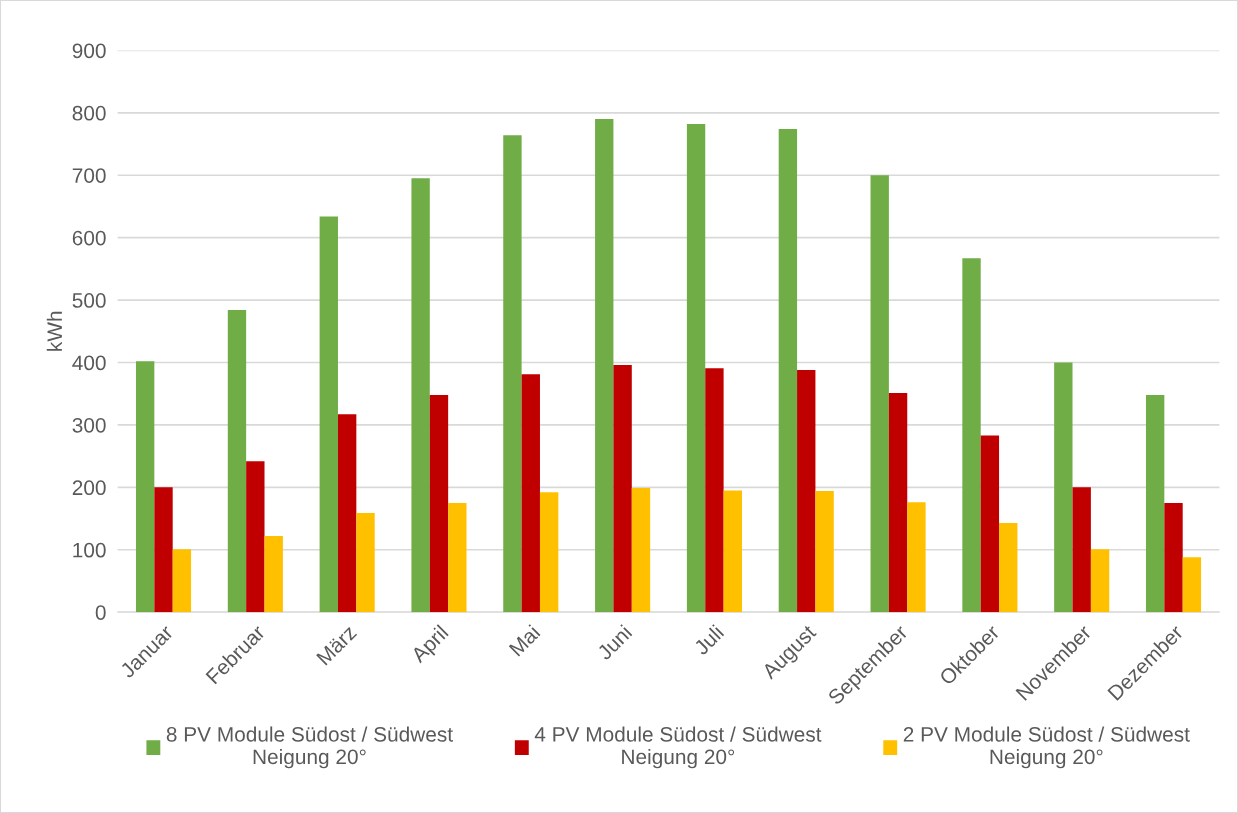  I want to click on legend-label: 8 PV Module Südost / Südwest Neigung 20°, so click(309, 747).